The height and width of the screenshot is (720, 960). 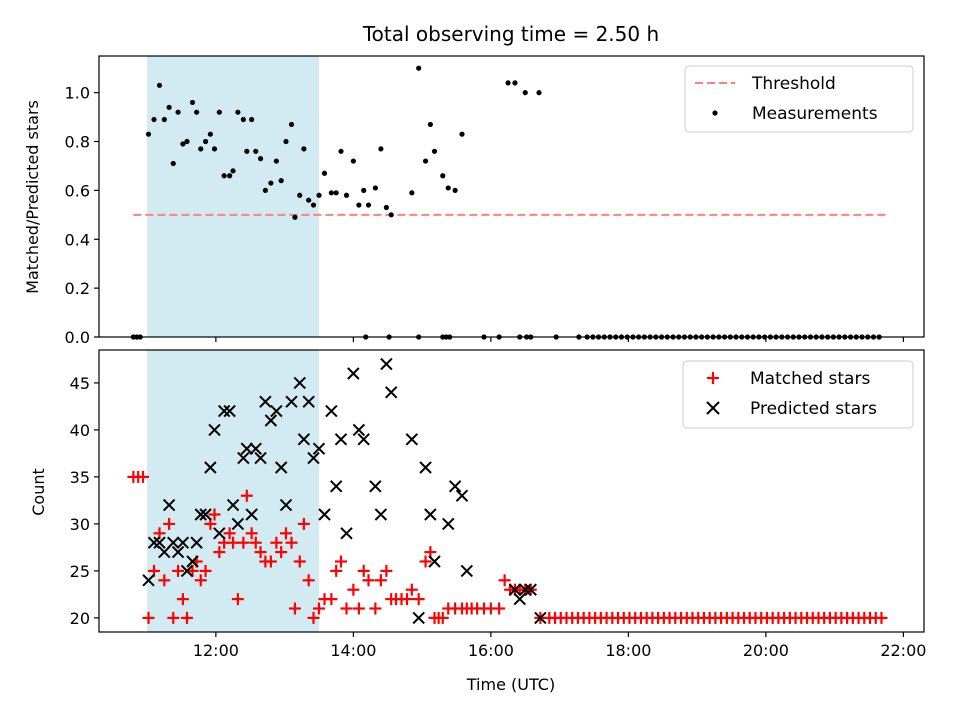 What do you see at coordinates (510, 684) in the screenshot?
I see `x-axis-label: Time (UTC)` at bounding box center [510, 684].